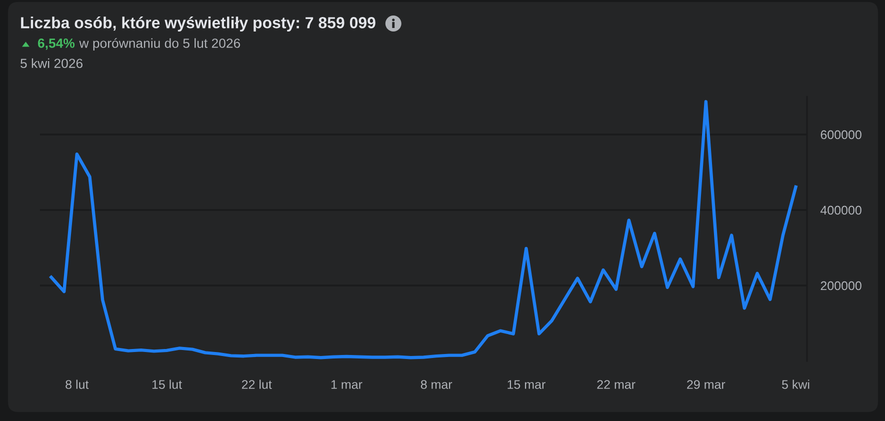 Image resolution: width=885 pixels, height=421 pixels. What do you see at coordinates (841, 210) in the screenshot?
I see `y-tick-label: 400000` at bounding box center [841, 210].